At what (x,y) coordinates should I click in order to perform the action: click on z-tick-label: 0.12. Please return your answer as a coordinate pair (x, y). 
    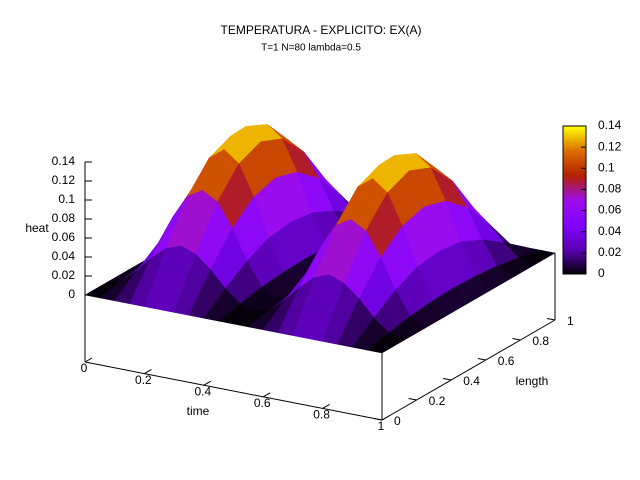
    Looking at the image, I should click on (64, 180).